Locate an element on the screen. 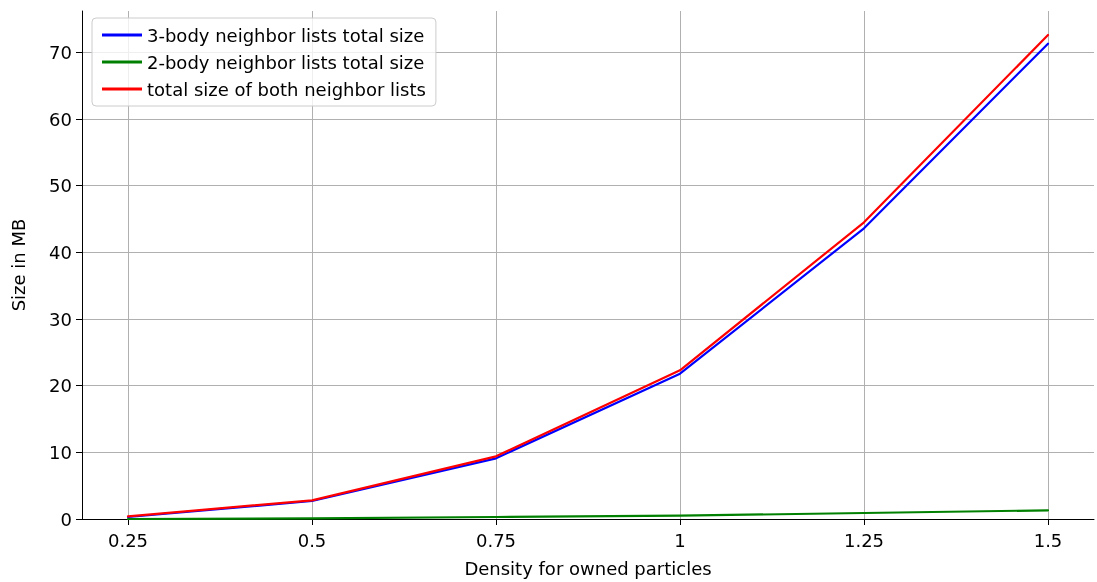  y-tick-label: 70 is located at coordinates (60, 52).